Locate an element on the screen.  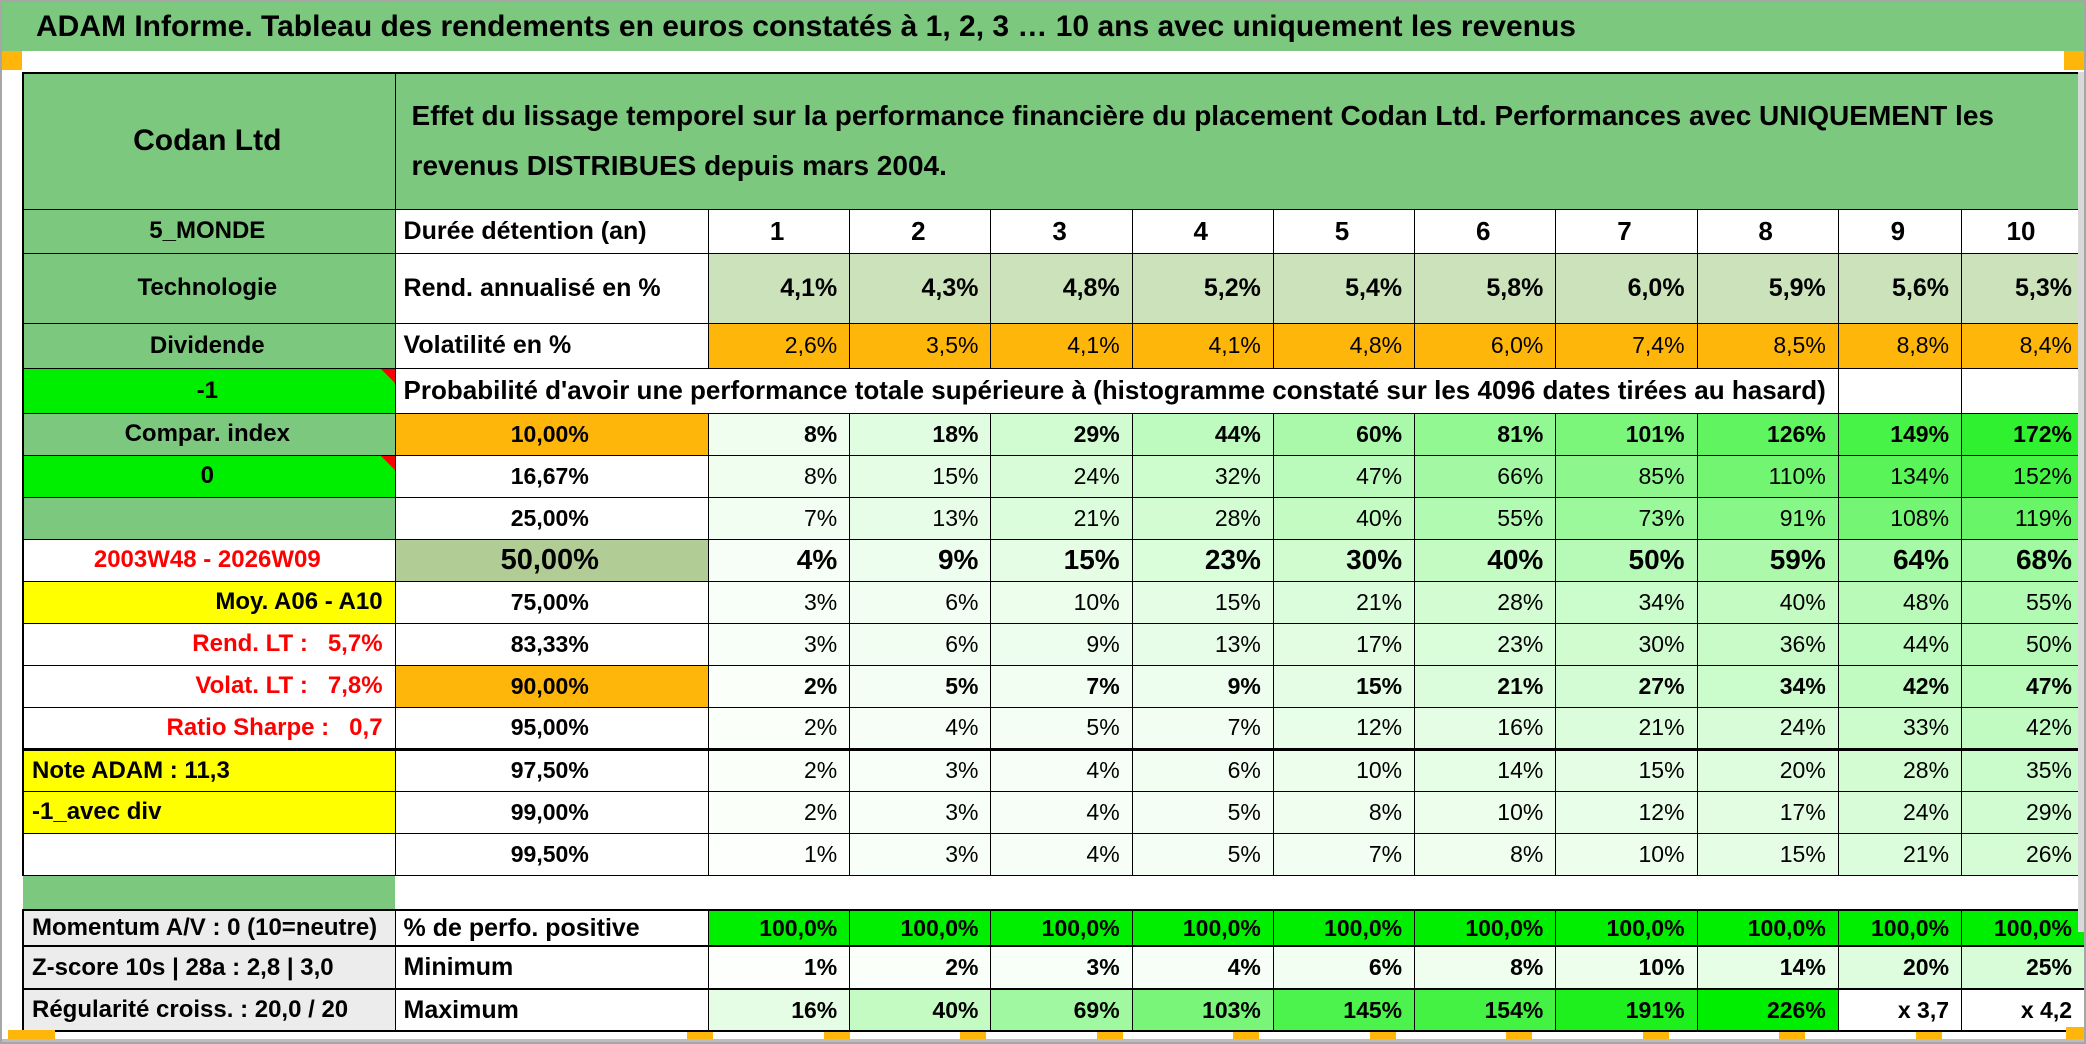
value-cell: 68% is located at coordinates (2023, 560).